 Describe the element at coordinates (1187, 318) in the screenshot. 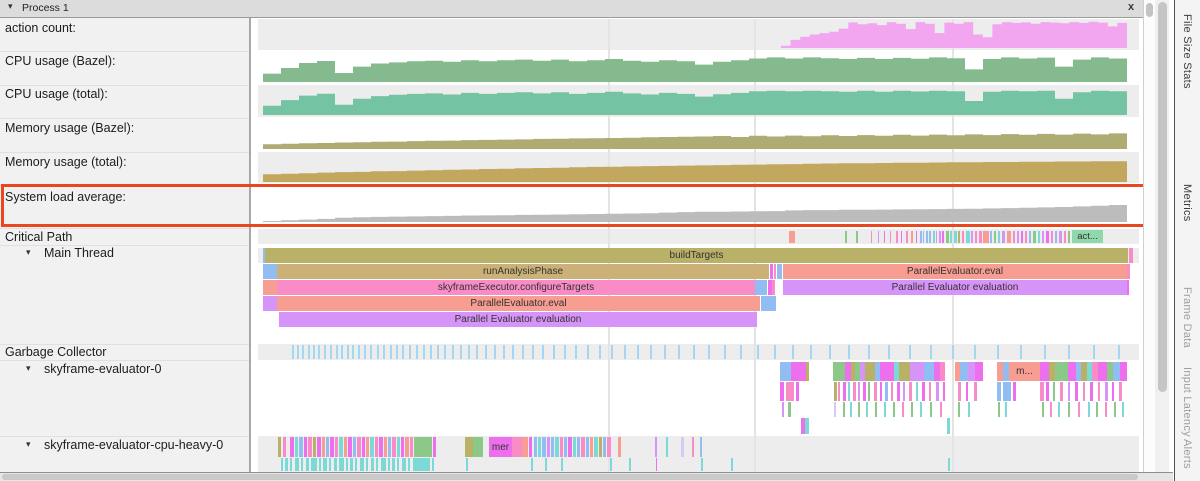

I see `tab-frame-data: Frame Data` at that location.